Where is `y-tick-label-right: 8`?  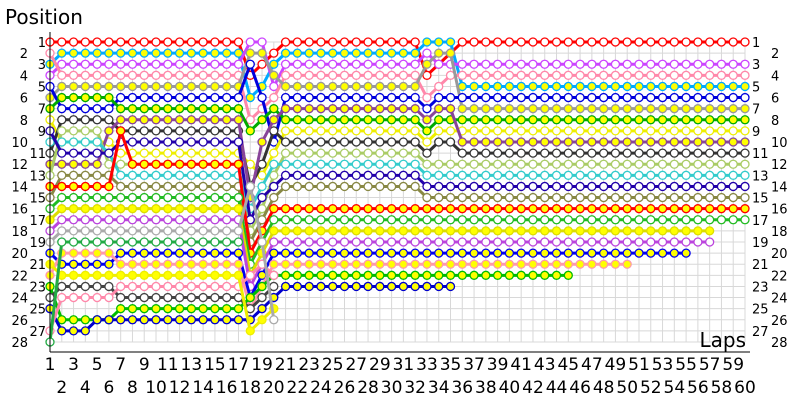
y-tick-label-right: 8 is located at coordinates (775, 121).